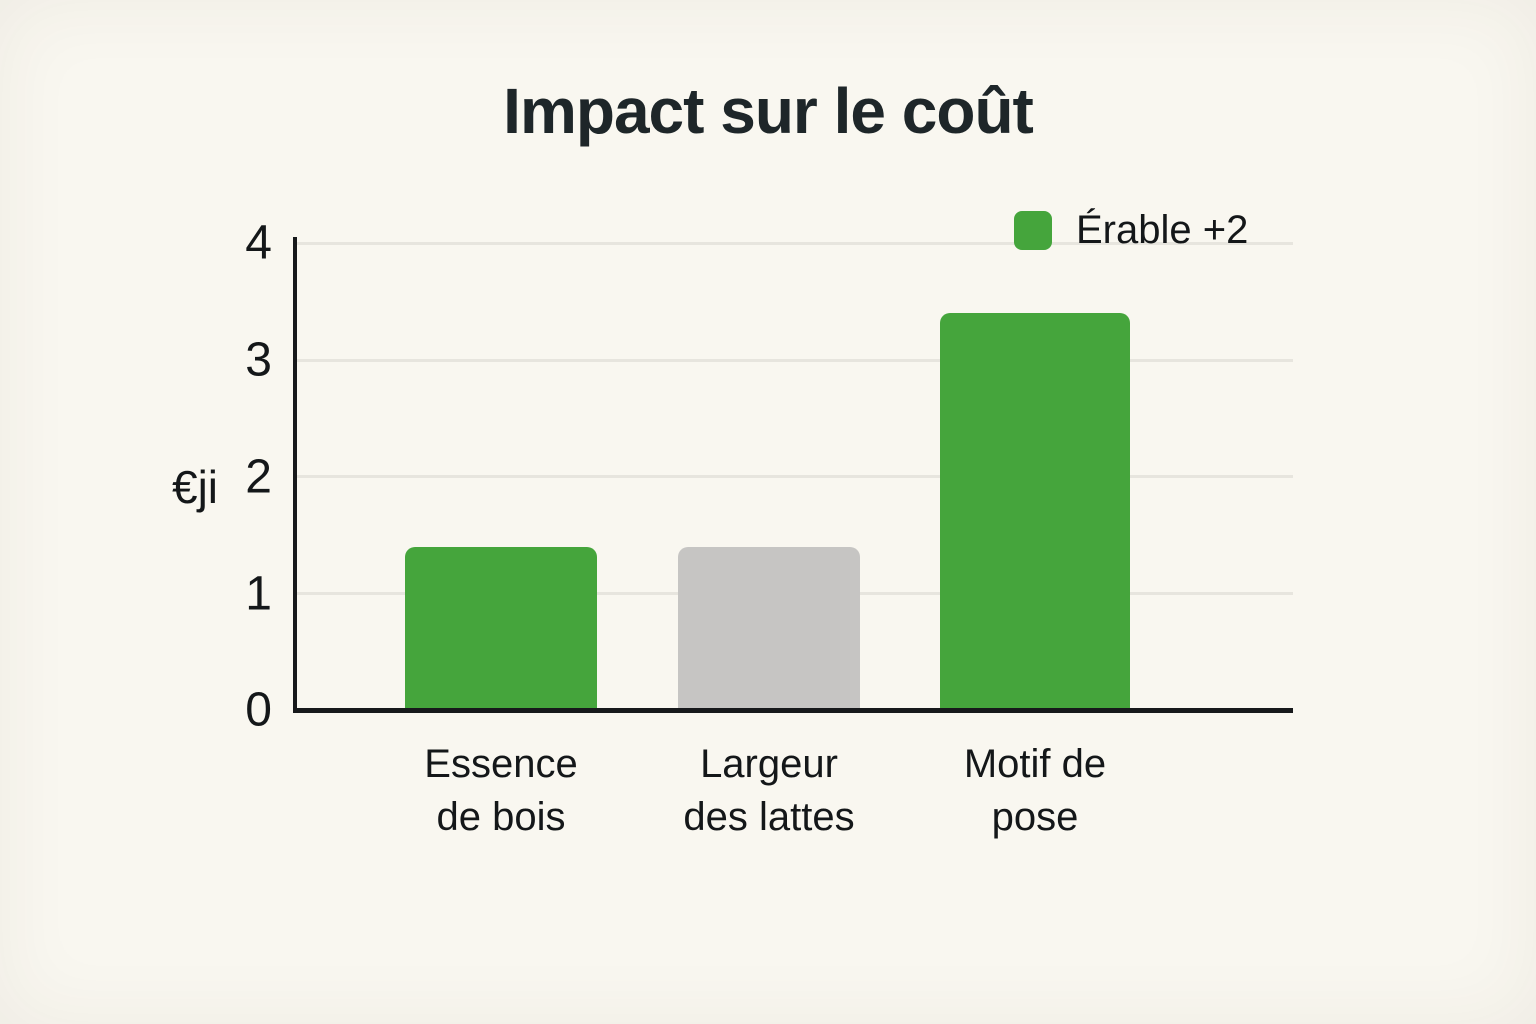  Describe the element at coordinates (793, 710) in the screenshot. I see `x-axis-line` at that location.